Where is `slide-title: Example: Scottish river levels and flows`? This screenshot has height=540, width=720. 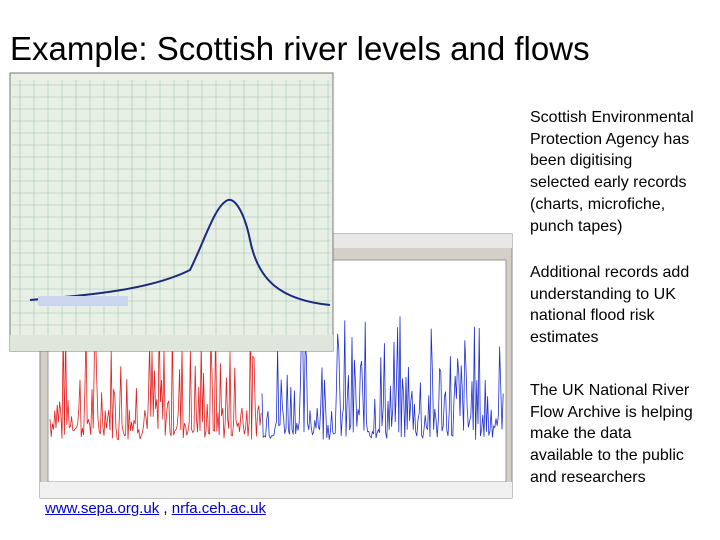 slide-title: Example: Scottish river levels and flows is located at coordinates (300, 48).